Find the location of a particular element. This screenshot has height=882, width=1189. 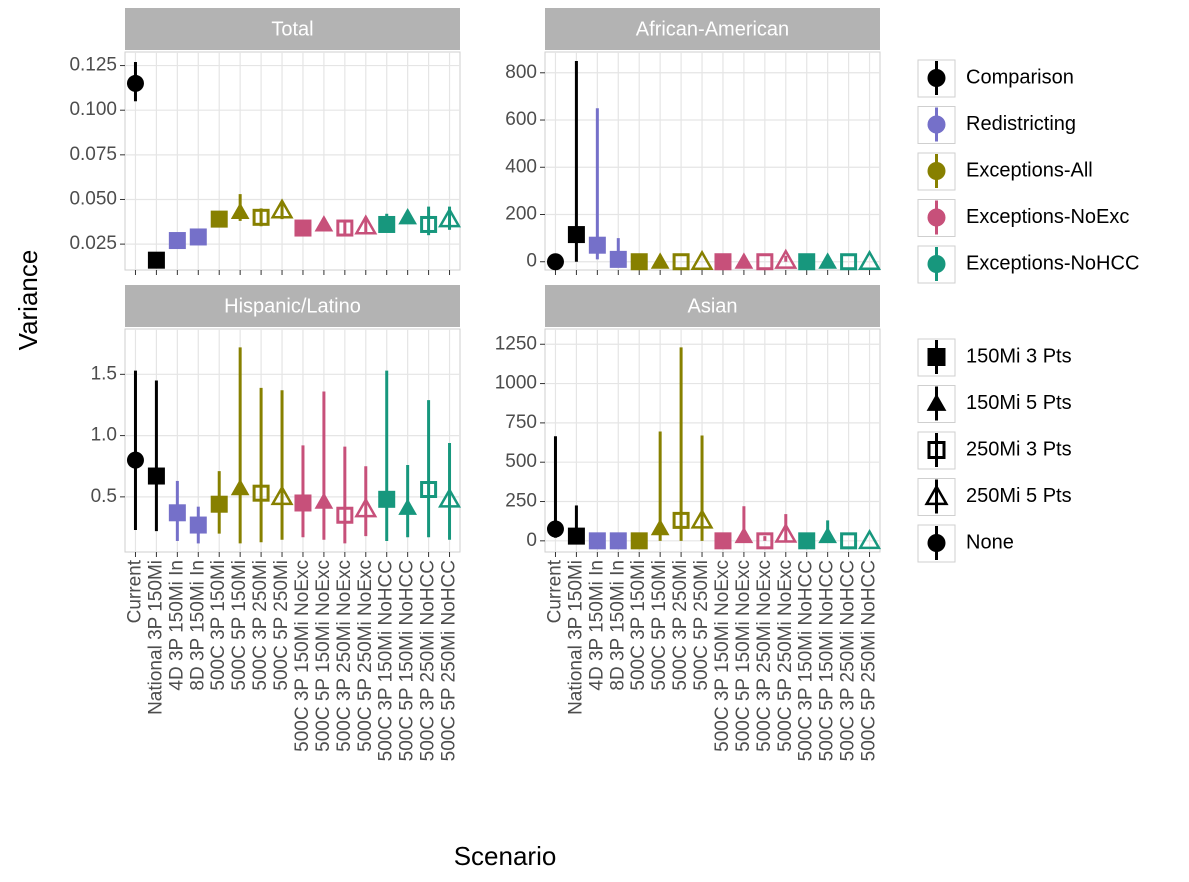

x-tick-label: Current is located at coordinates (554, 591).